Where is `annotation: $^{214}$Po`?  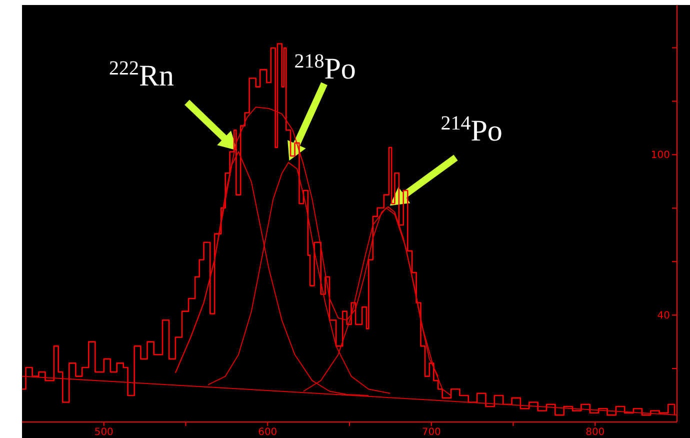 annotation: $^{214}$Po is located at coordinates (471, 130).